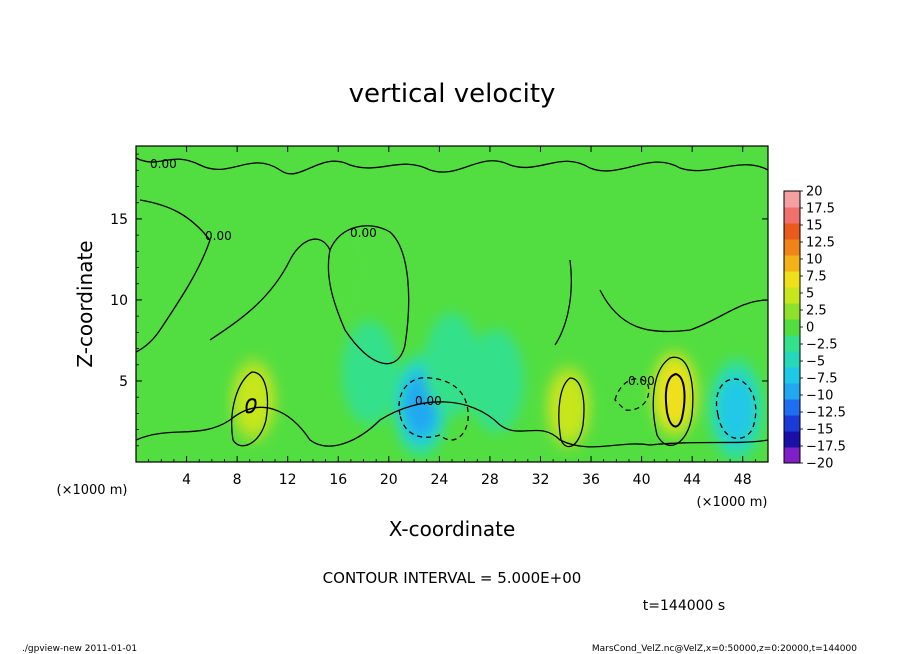 Image resolution: width=904 pixels, height=654 pixels. I want to click on colorbar-label: 0, so click(810, 328).